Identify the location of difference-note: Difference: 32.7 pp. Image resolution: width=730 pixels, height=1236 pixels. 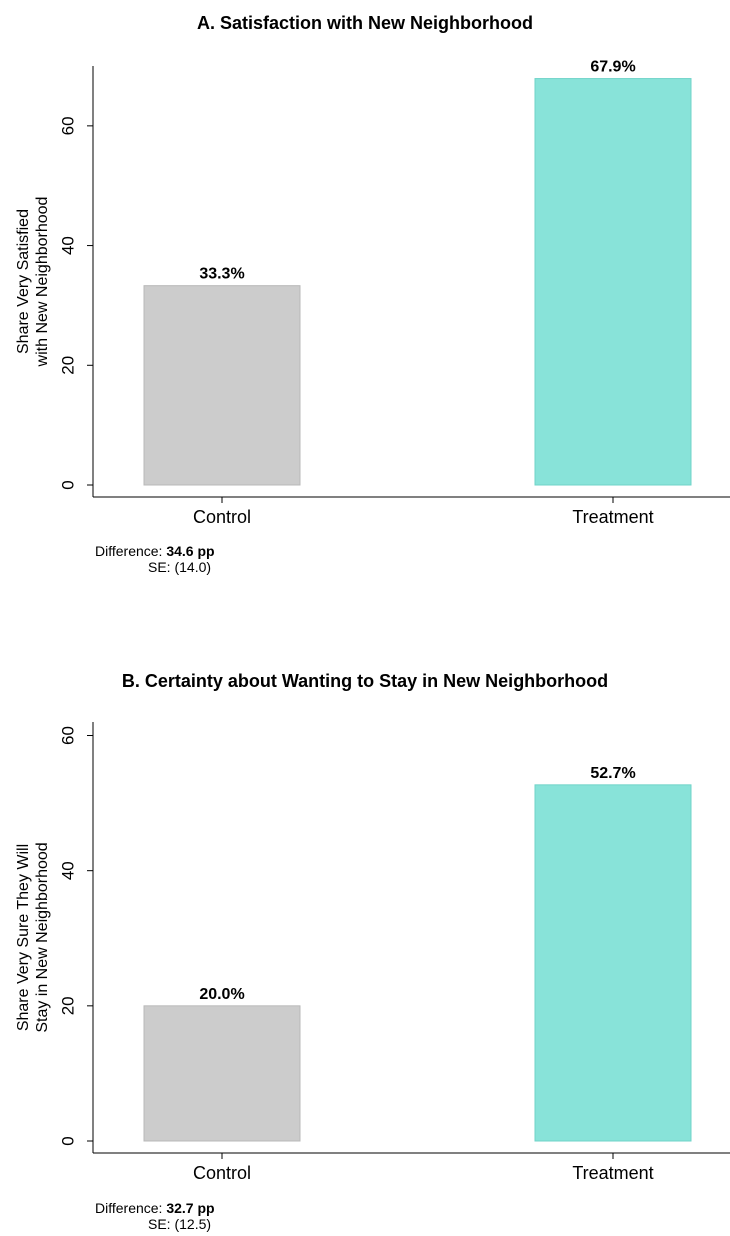
(155, 1208).